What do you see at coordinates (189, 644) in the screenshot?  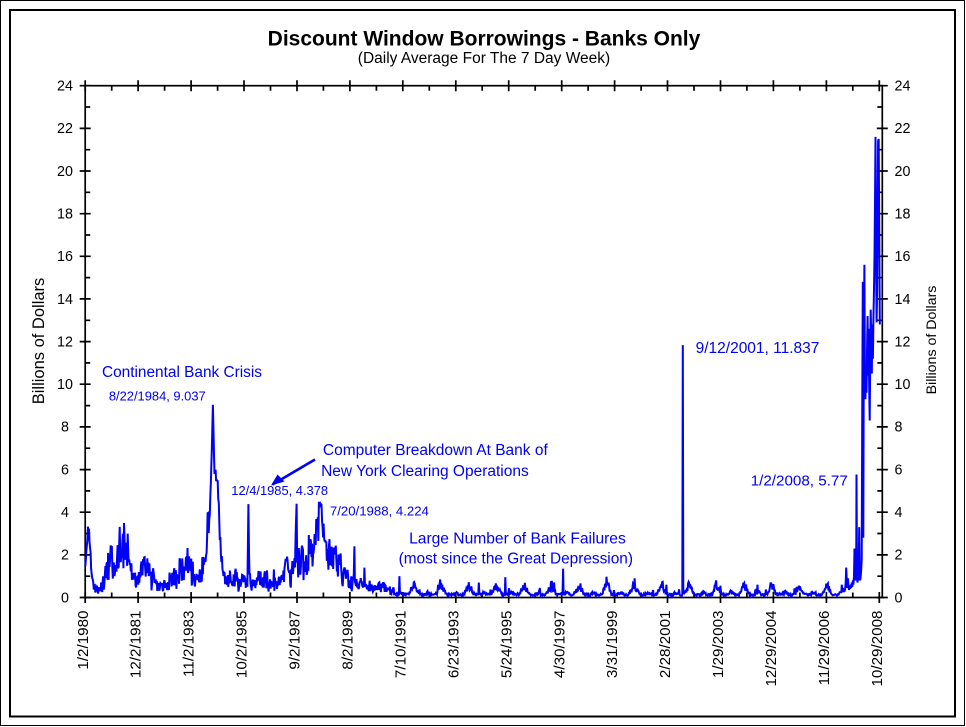 I see `svg-text: 11/2/1983` at bounding box center [189, 644].